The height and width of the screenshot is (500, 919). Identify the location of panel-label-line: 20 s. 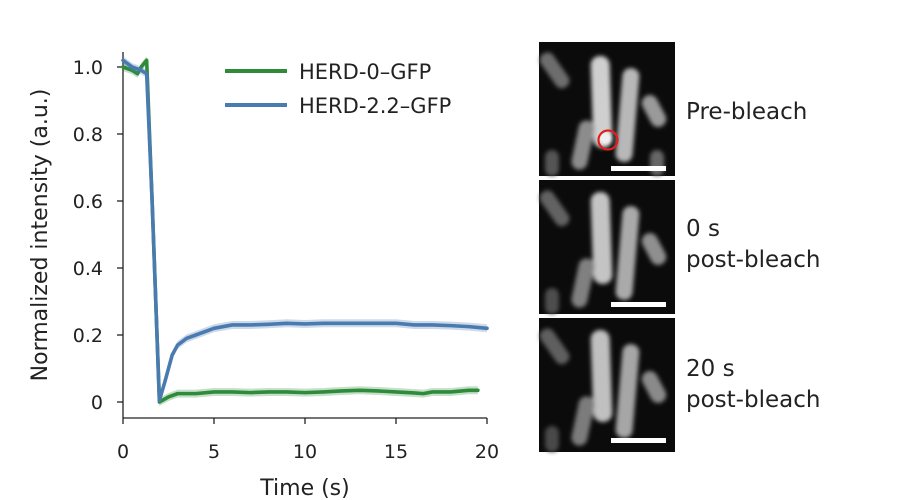
(710, 369).